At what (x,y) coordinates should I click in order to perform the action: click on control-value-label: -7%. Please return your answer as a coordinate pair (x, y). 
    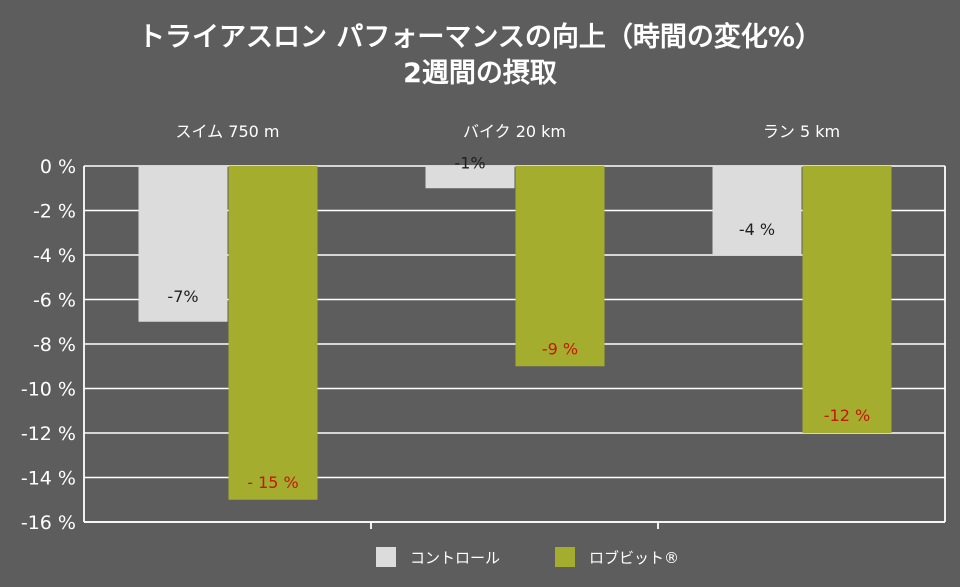
    Looking at the image, I should click on (182, 296).